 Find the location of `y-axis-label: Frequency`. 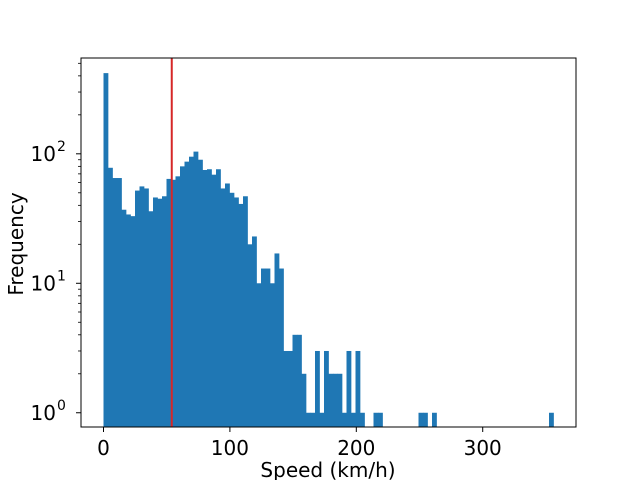

y-axis-label: Frequency is located at coordinates (16, 243).